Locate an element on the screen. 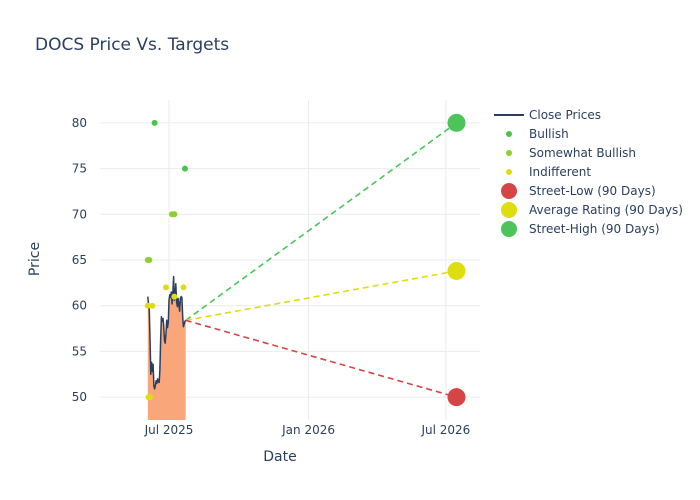 This screenshot has height=500, width=700. y-tick-label: 55 is located at coordinates (79, 351).